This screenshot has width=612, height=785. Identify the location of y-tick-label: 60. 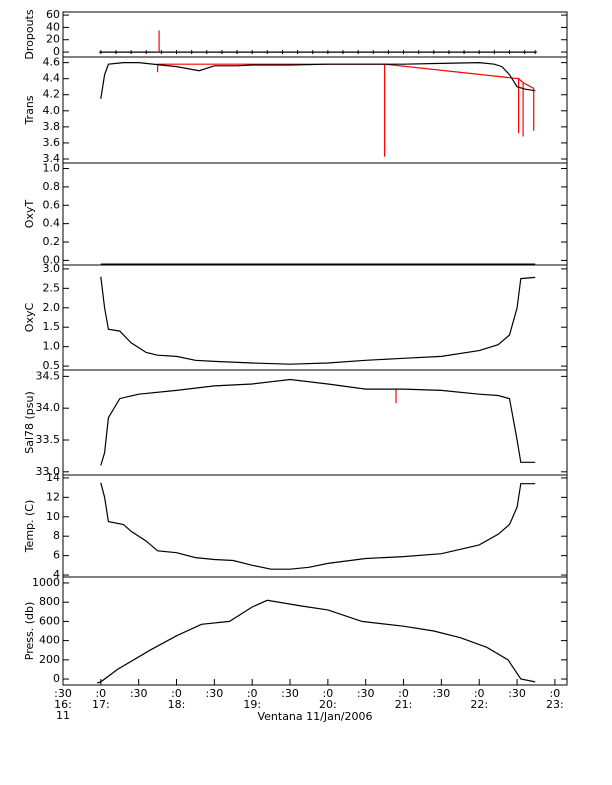
(53, 14).